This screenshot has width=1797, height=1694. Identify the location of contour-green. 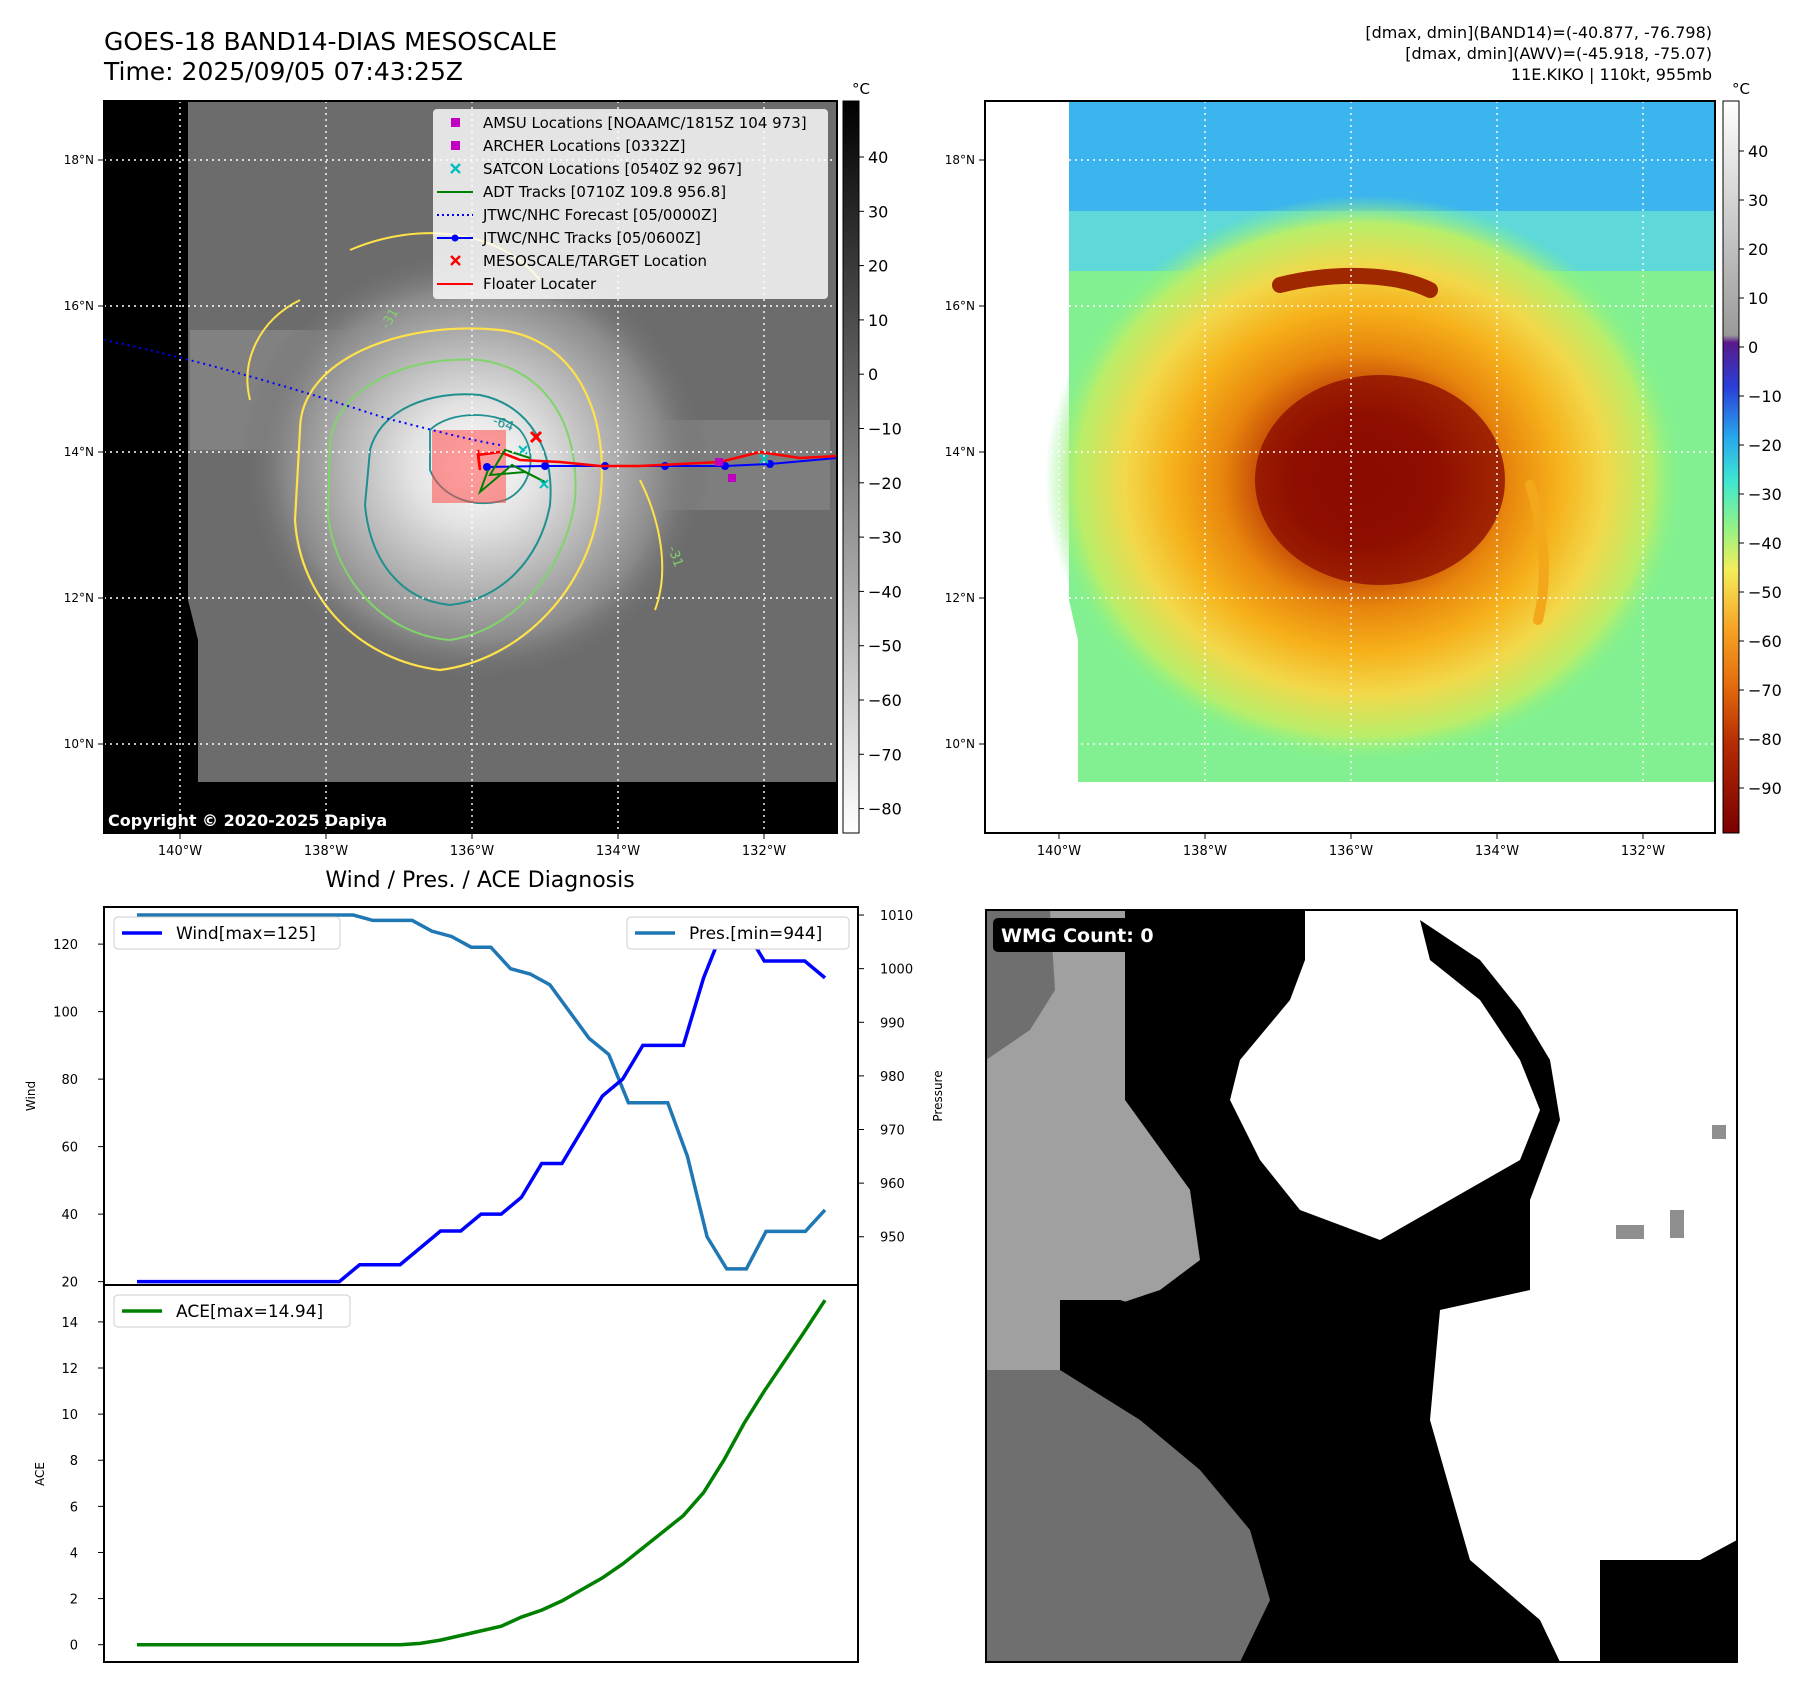
(451, 500).